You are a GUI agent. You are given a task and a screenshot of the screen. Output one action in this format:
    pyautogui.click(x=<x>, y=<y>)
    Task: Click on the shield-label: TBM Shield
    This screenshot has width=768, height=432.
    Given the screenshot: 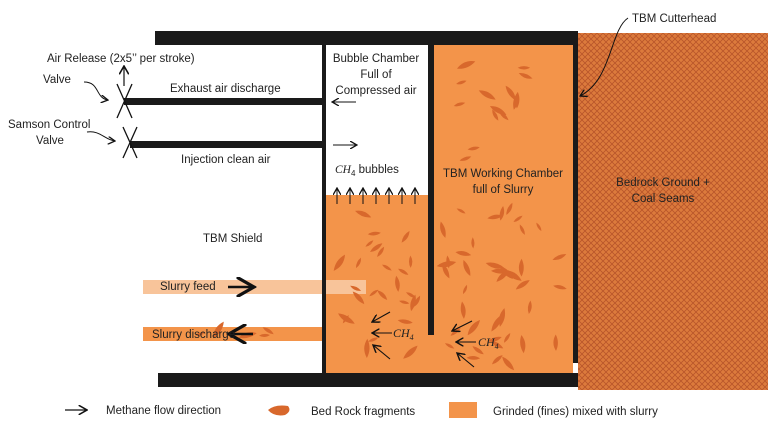 What is the action you would take?
    pyautogui.click(x=232, y=239)
    